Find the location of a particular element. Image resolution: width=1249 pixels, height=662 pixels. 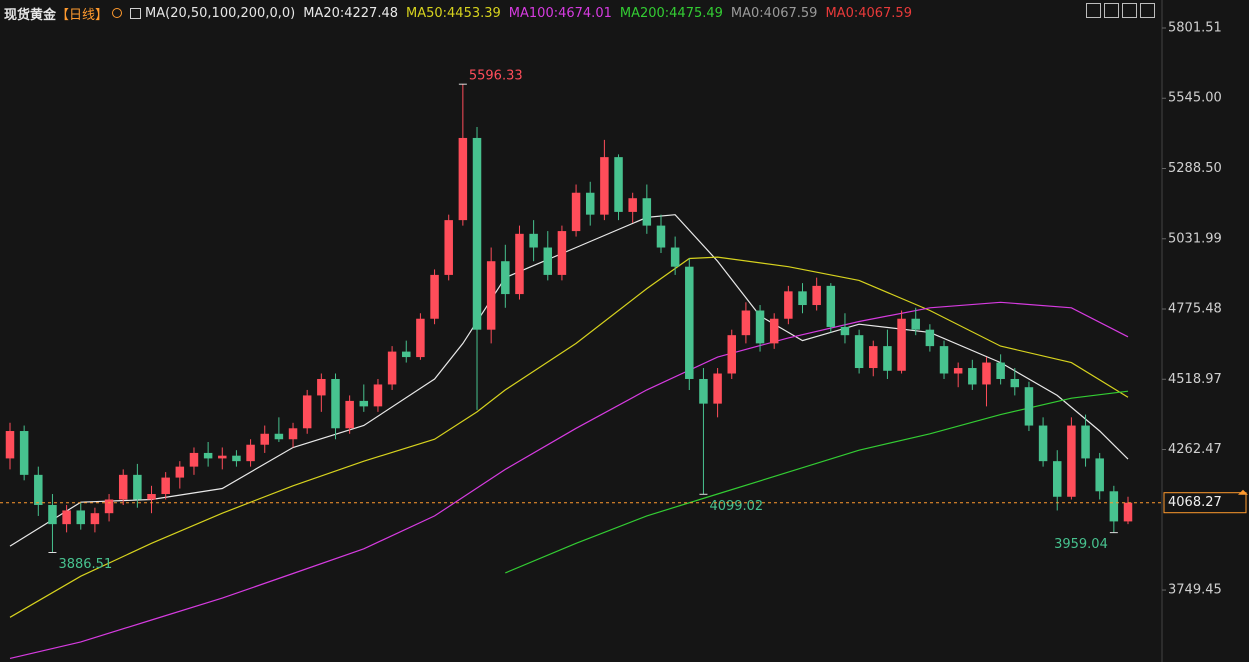

last-price-label: 4068.27 is located at coordinates (1195, 502).